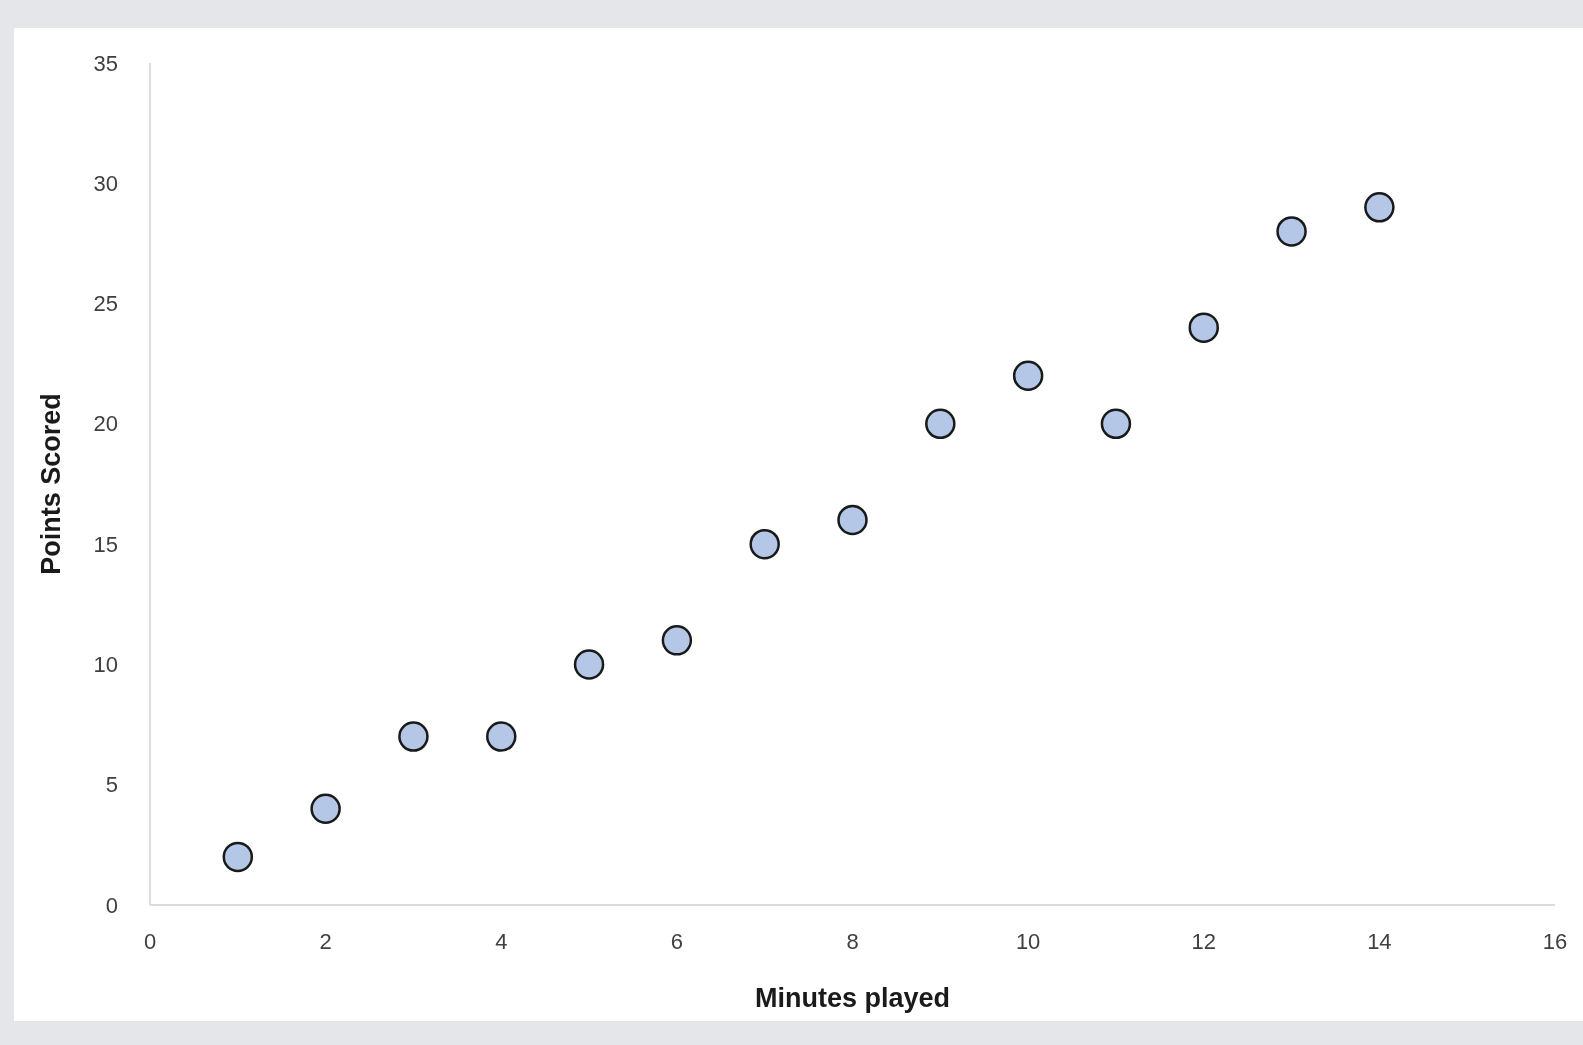 Image resolution: width=1583 pixels, height=1045 pixels. Describe the element at coordinates (1028, 941) in the screenshot. I see `x-tick-label: 10` at that location.